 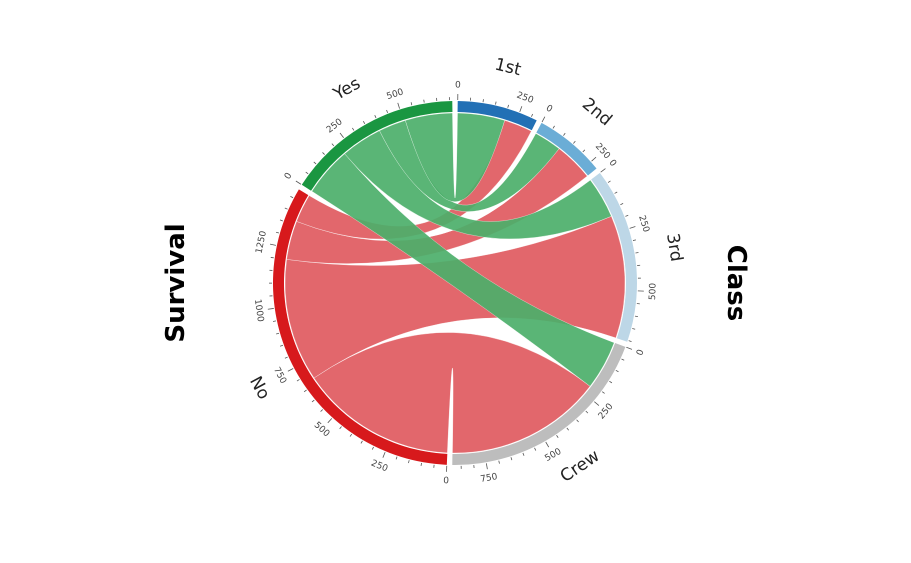 What do you see at coordinates (674, 247) in the screenshot?
I see `sector-label-3rd: 3rd` at bounding box center [674, 247].